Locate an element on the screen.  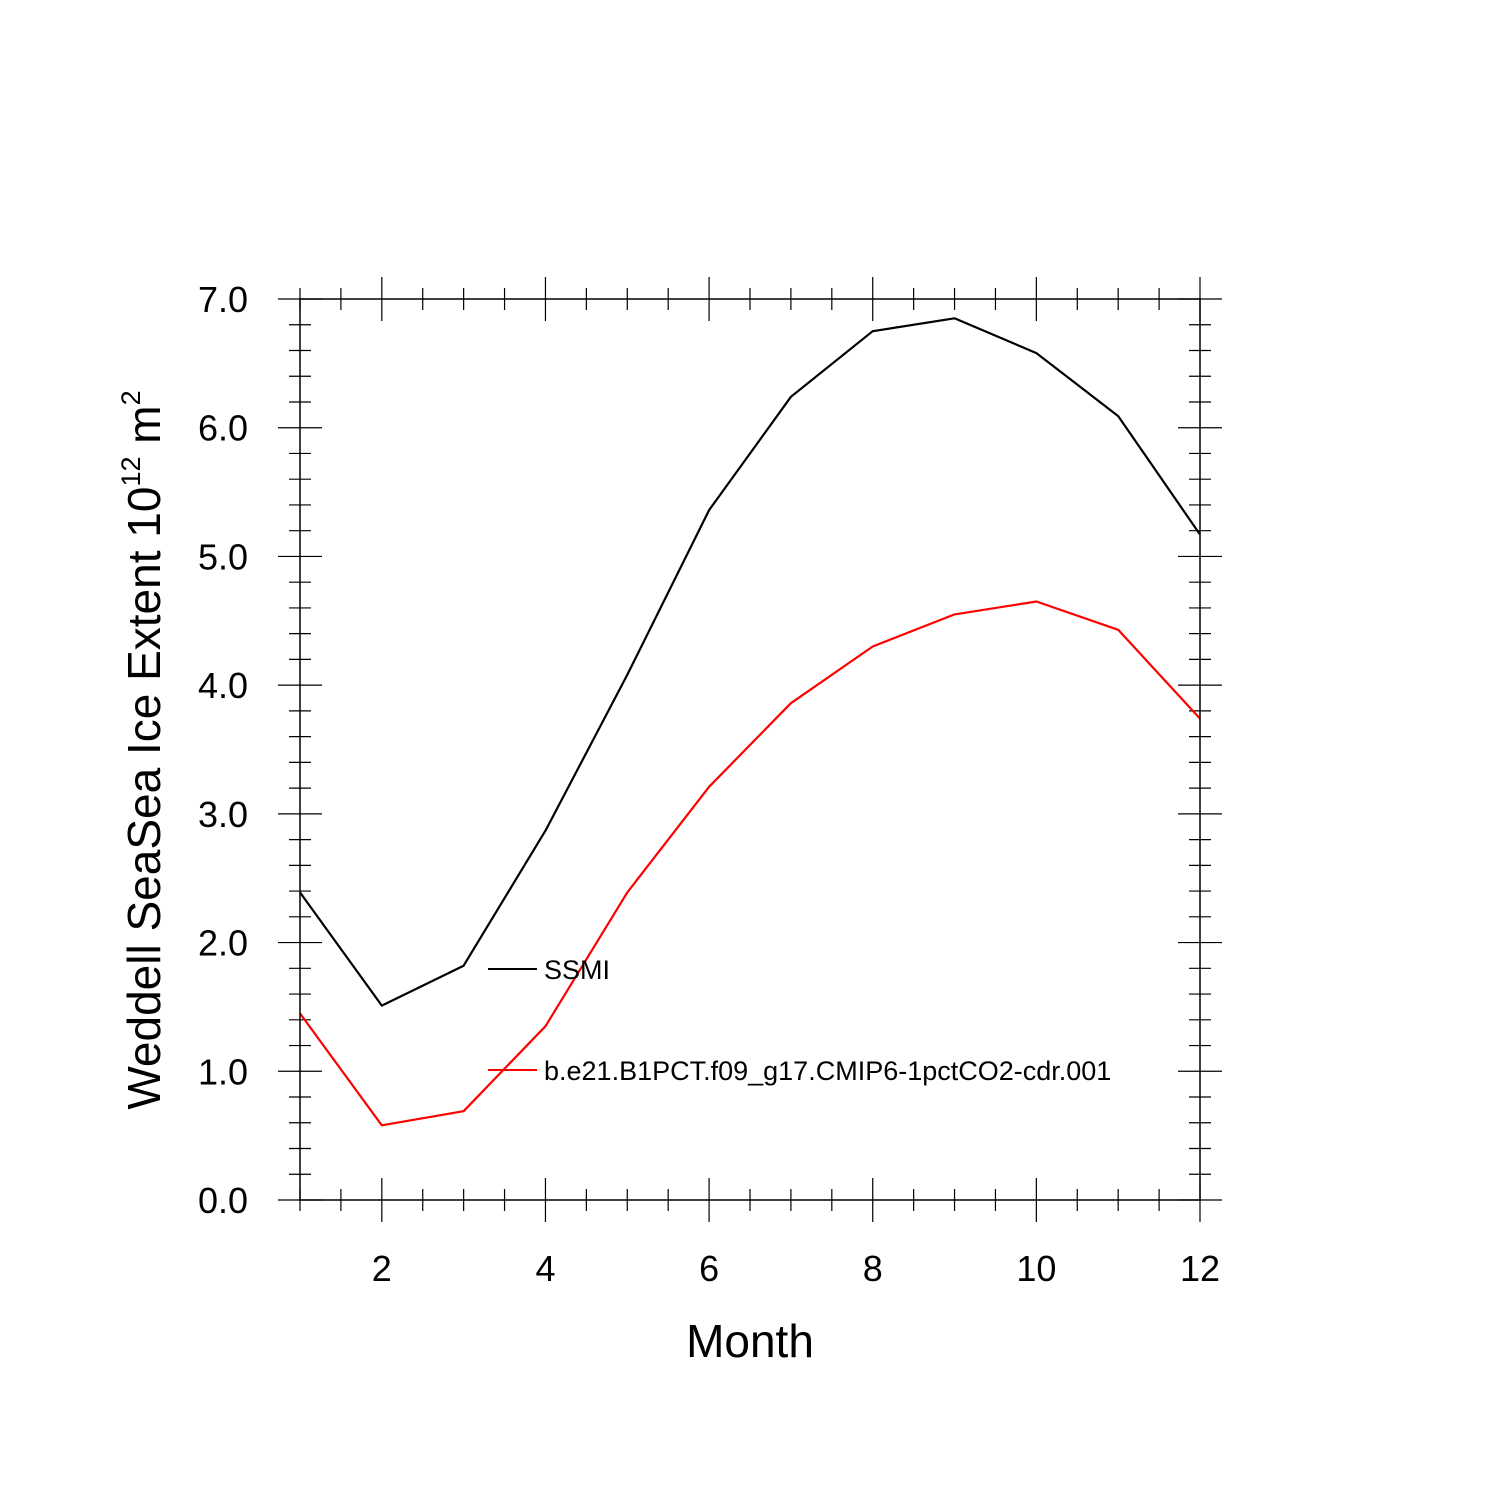
y-tick-label: 2.0 is located at coordinates (223, 943).